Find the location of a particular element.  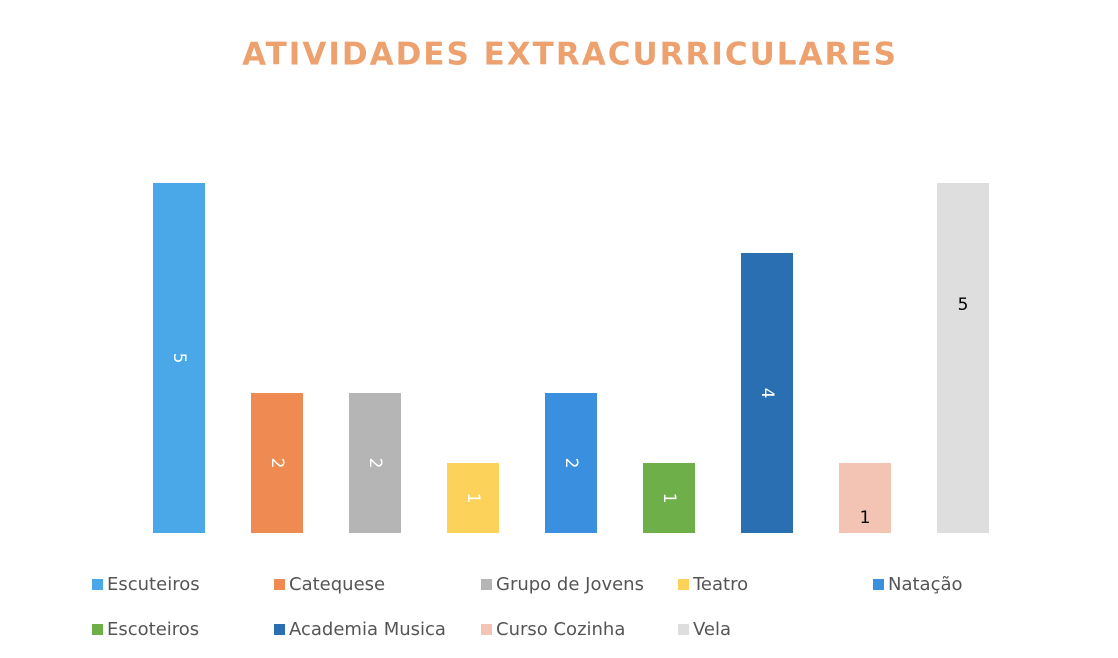

legend-label: Vela is located at coordinates (712, 629).